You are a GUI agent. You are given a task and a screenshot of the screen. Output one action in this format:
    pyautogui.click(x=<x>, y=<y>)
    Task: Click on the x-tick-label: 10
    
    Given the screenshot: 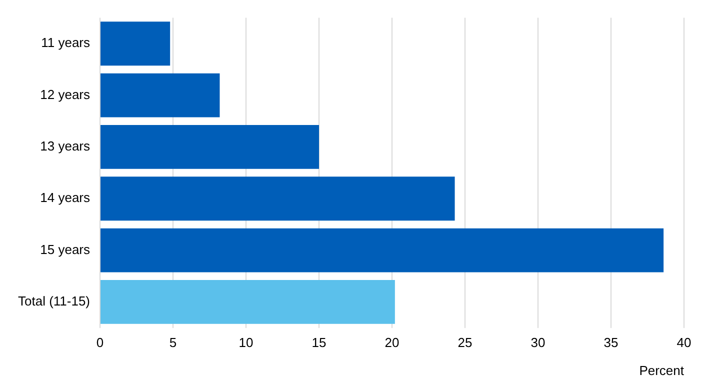 What is the action you would take?
    pyautogui.click(x=246, y=342)
    